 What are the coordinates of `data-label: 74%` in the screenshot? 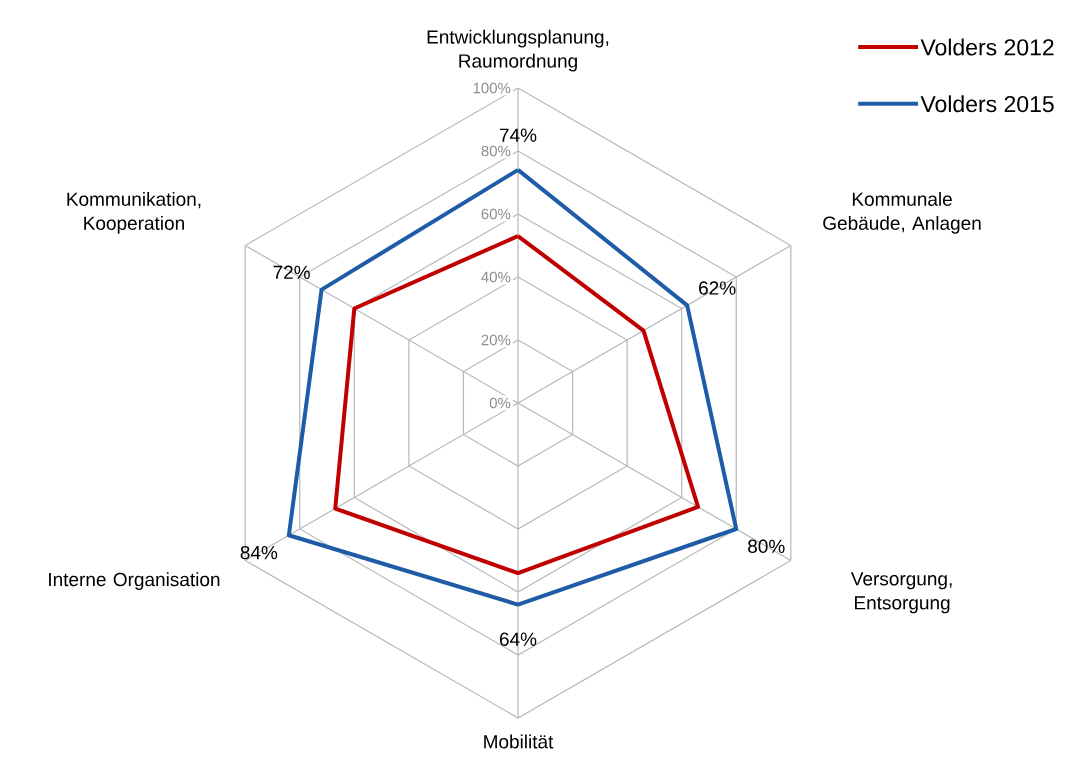 It's located at (518, 135).